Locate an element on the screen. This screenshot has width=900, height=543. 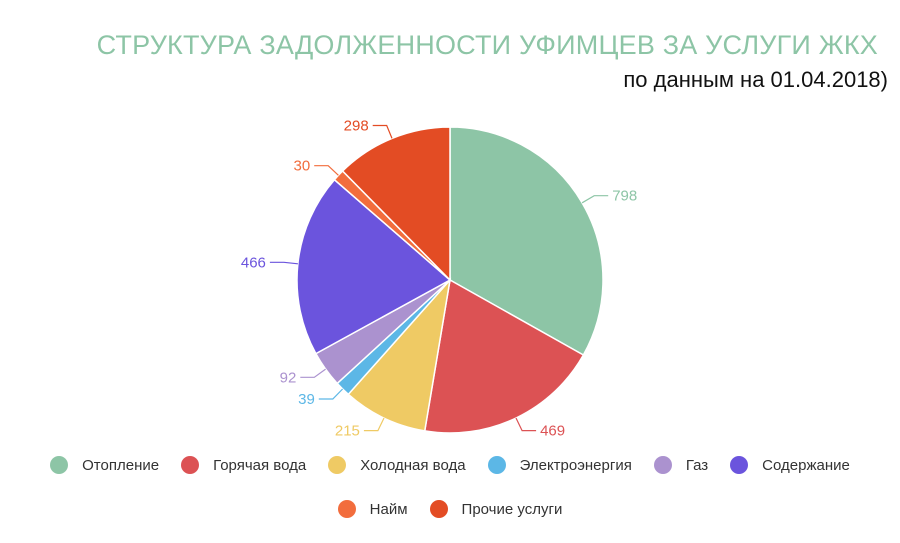
legend-label-7: Найм is located at coordinates (388, 509).